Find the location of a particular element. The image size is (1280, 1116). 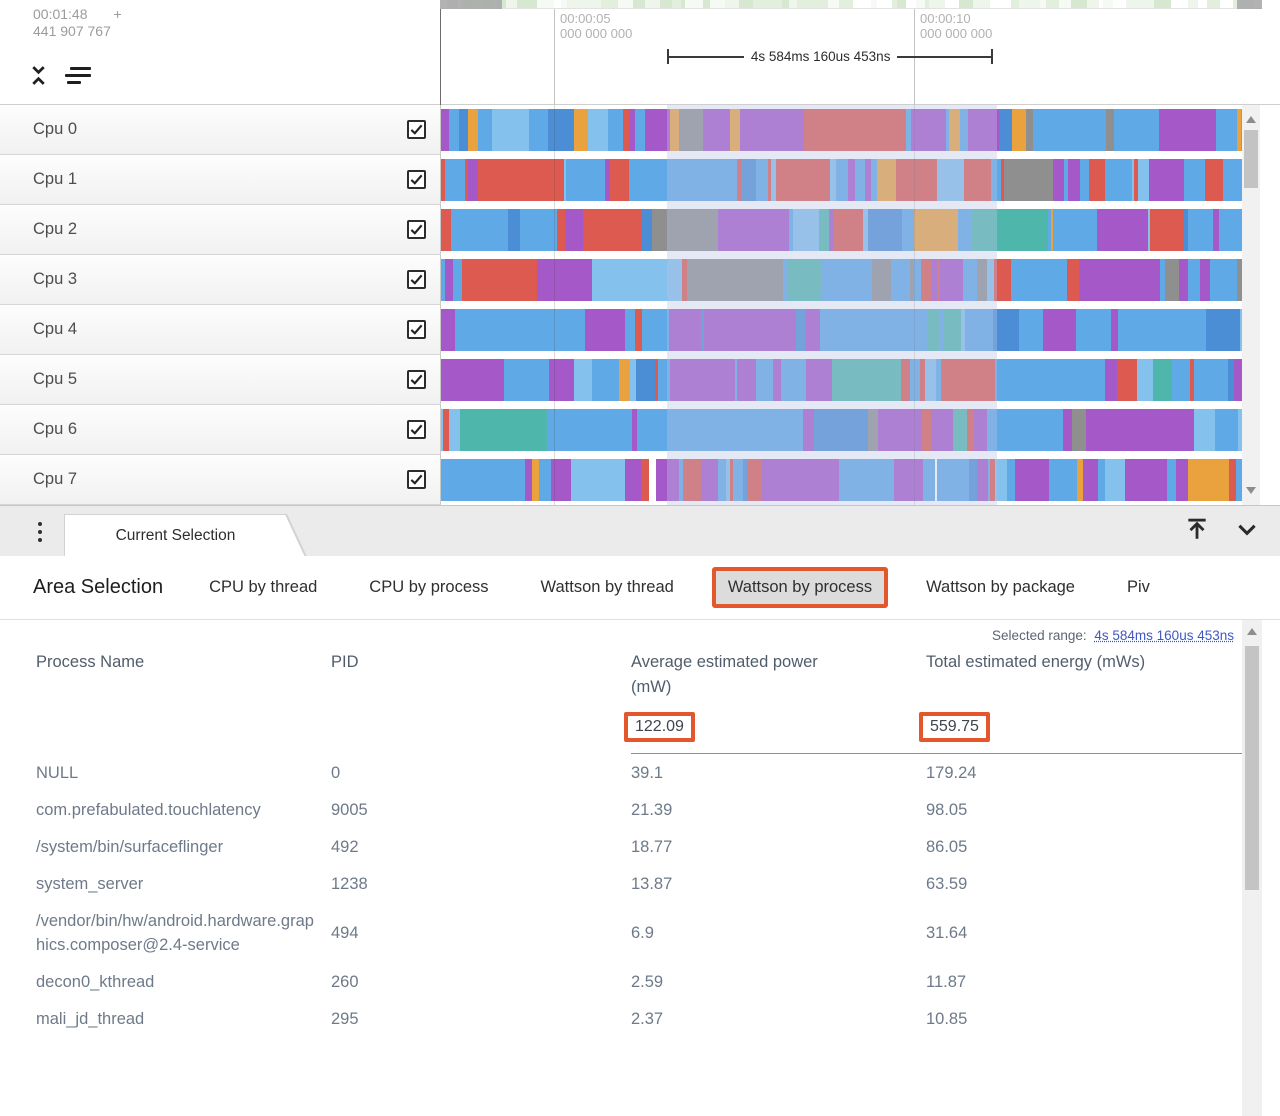

expand-panel-button is located at coordinates (1197, 529).